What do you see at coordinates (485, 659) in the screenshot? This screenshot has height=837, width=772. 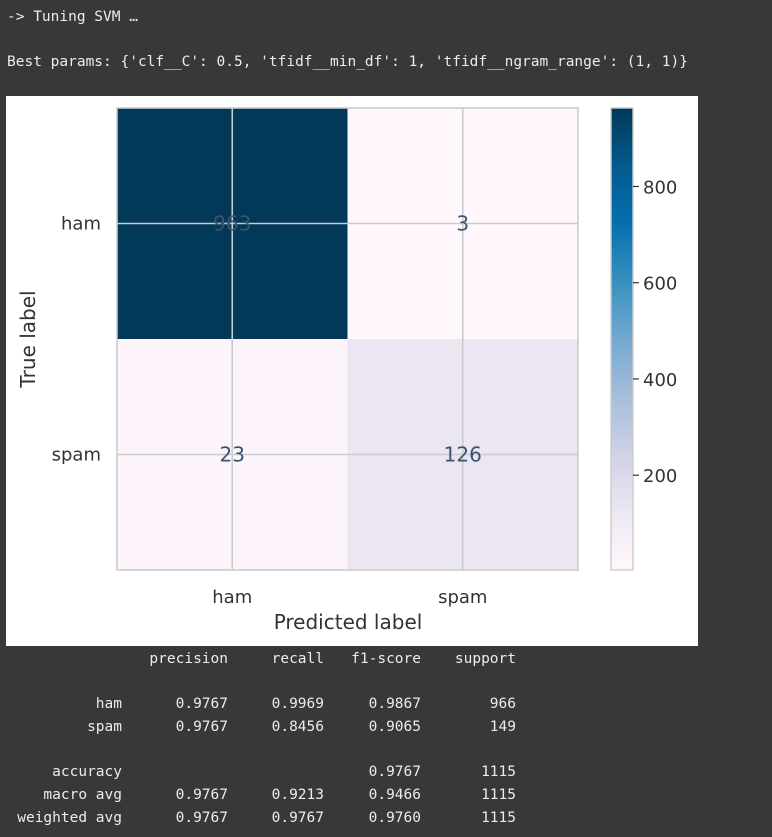 I see `support-header: support` at bounding box center [485, 659].